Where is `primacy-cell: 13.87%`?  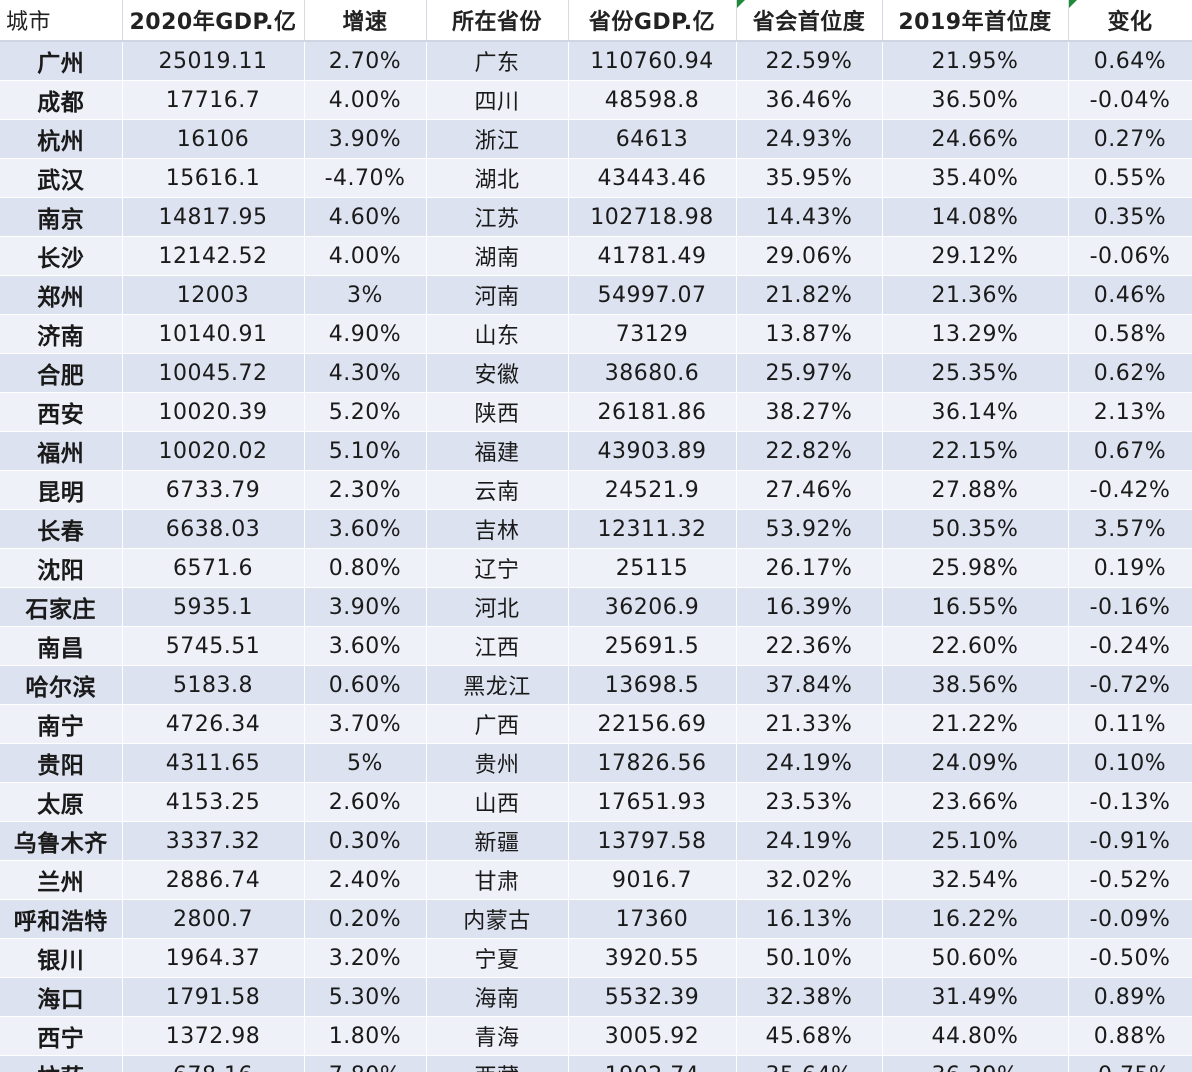 primacy-cell: 13.87% is located at coordinates (809, 334).